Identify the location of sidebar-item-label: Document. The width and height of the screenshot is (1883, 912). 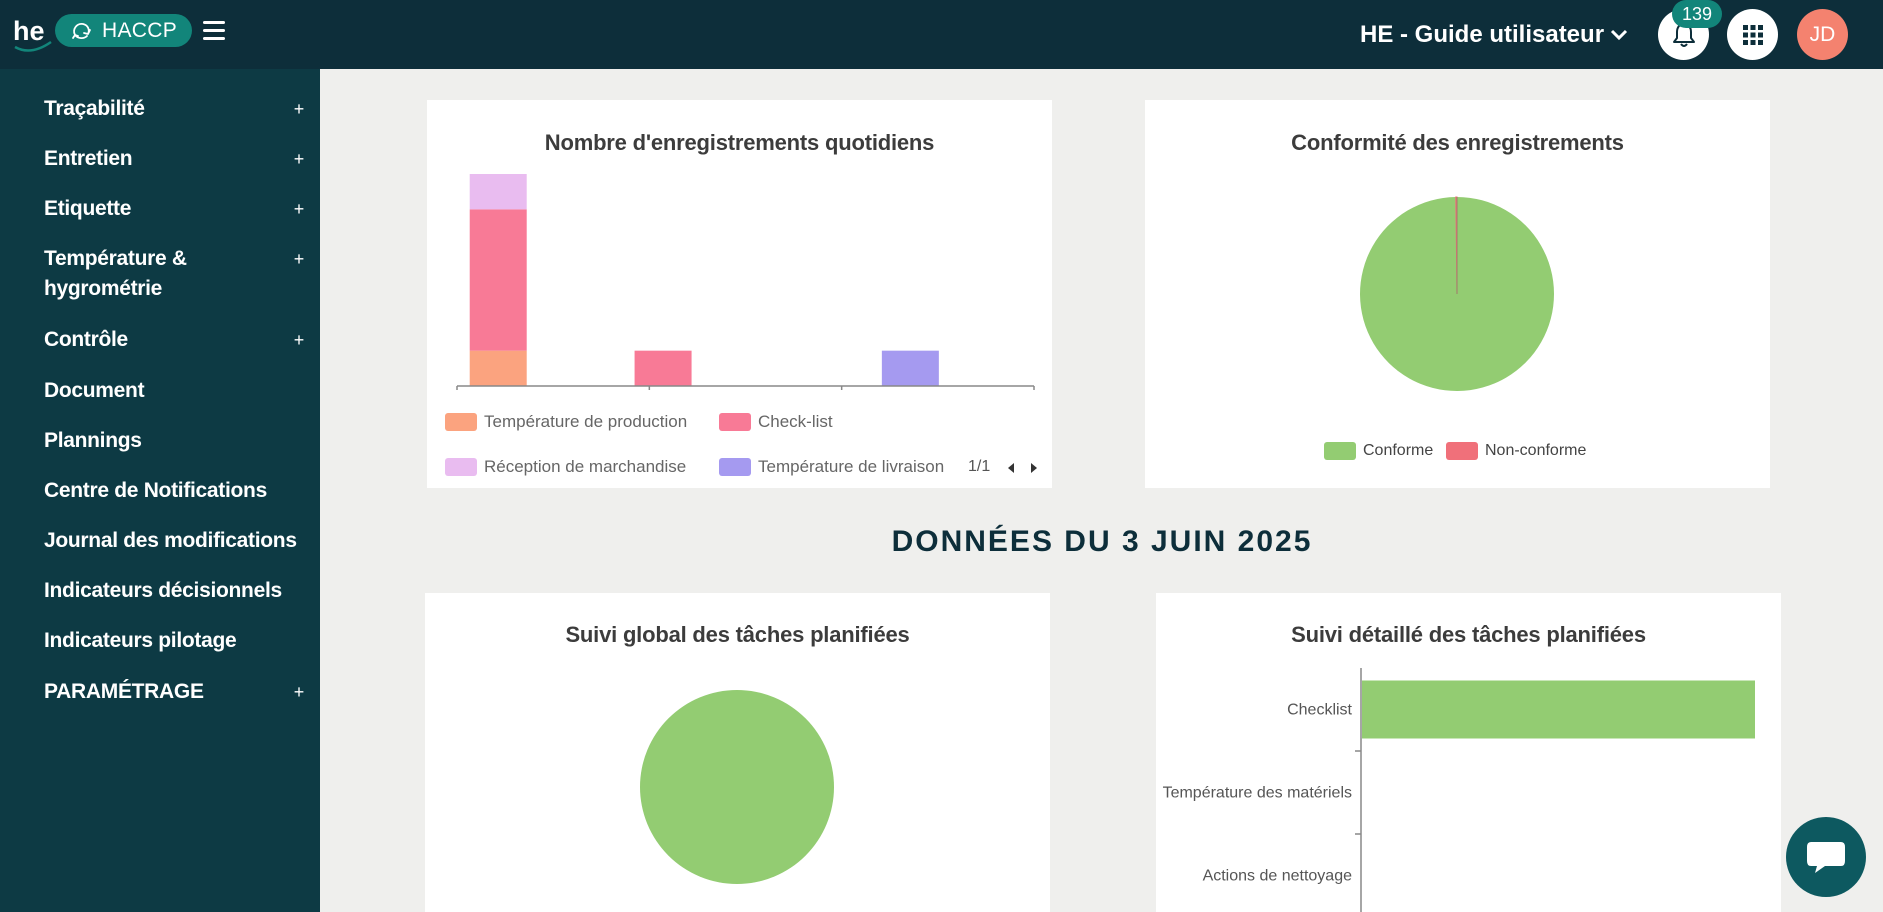
(94, 390).